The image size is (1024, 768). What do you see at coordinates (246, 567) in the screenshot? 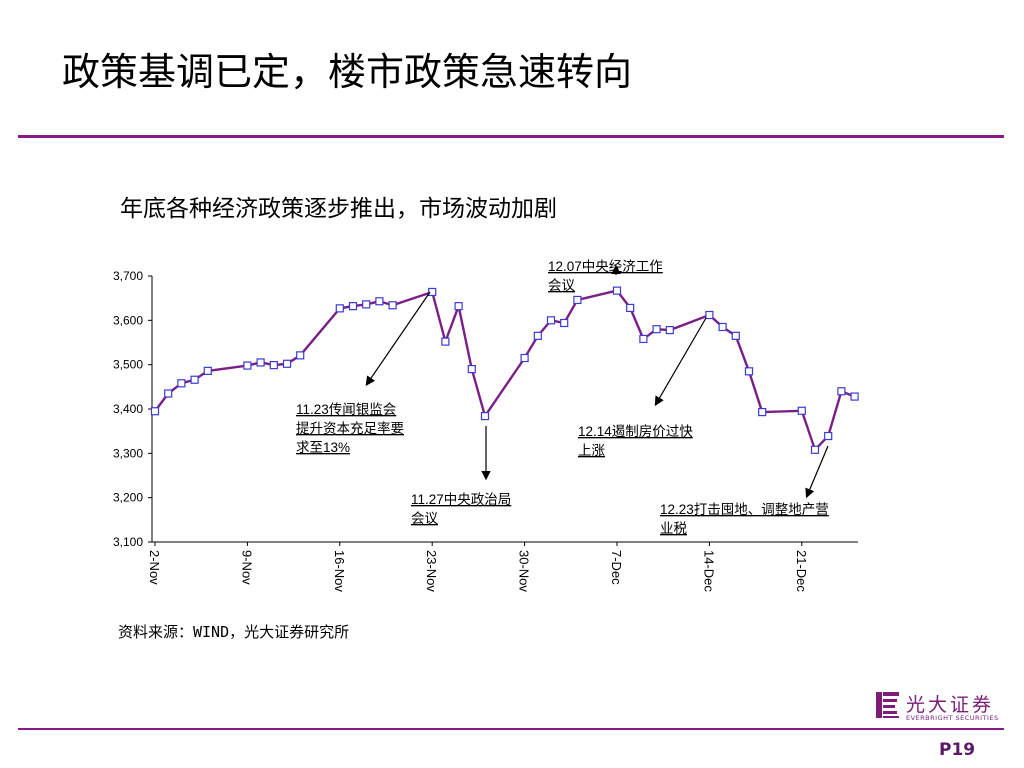
I see `x-tick-label: 9-Nov` at bounding box center [246, 567].